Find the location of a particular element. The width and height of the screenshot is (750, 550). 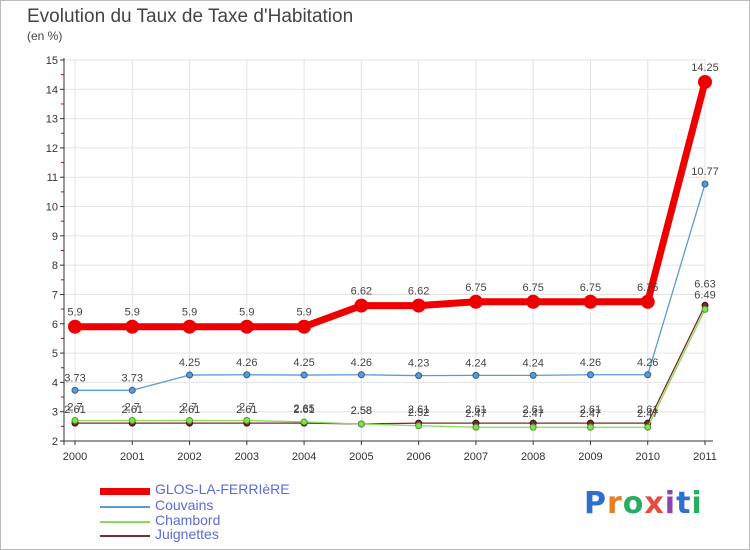

legend-item-couvains: Couvains is located at coordinates (230, 505).